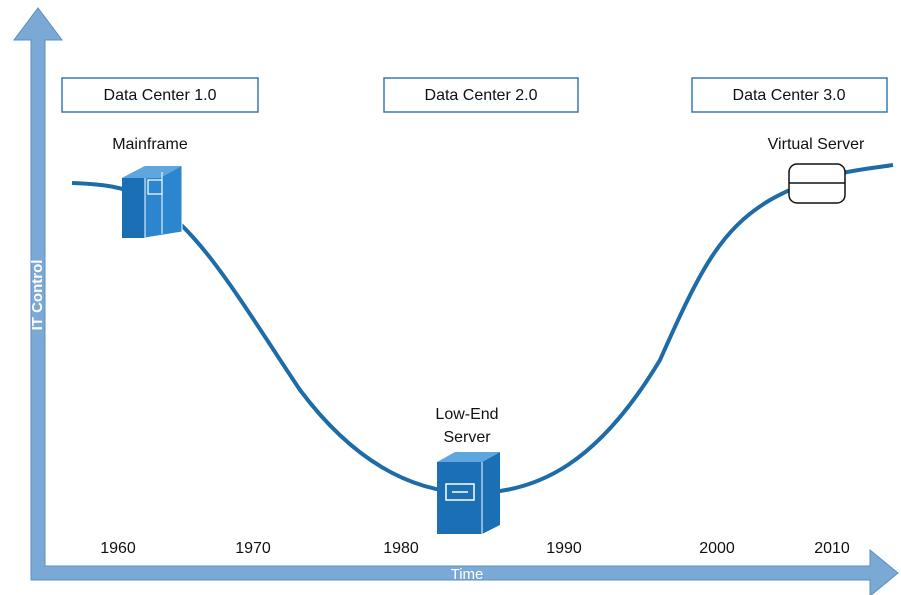 The width and height of the screenshot is (901, 595). I want to click on node-label: Low-End, so click(466, 414).